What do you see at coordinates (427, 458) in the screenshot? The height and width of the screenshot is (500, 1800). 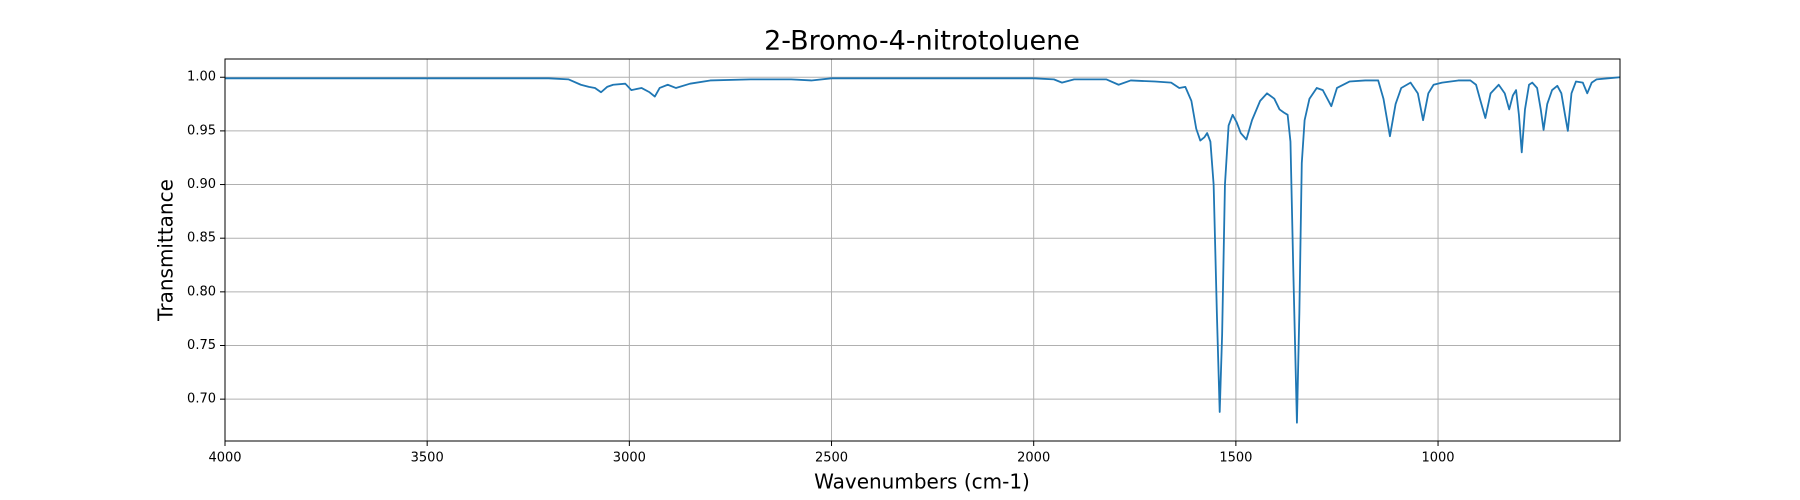 I see `x-tick-label: 3500` at bounding box center [427, 458].